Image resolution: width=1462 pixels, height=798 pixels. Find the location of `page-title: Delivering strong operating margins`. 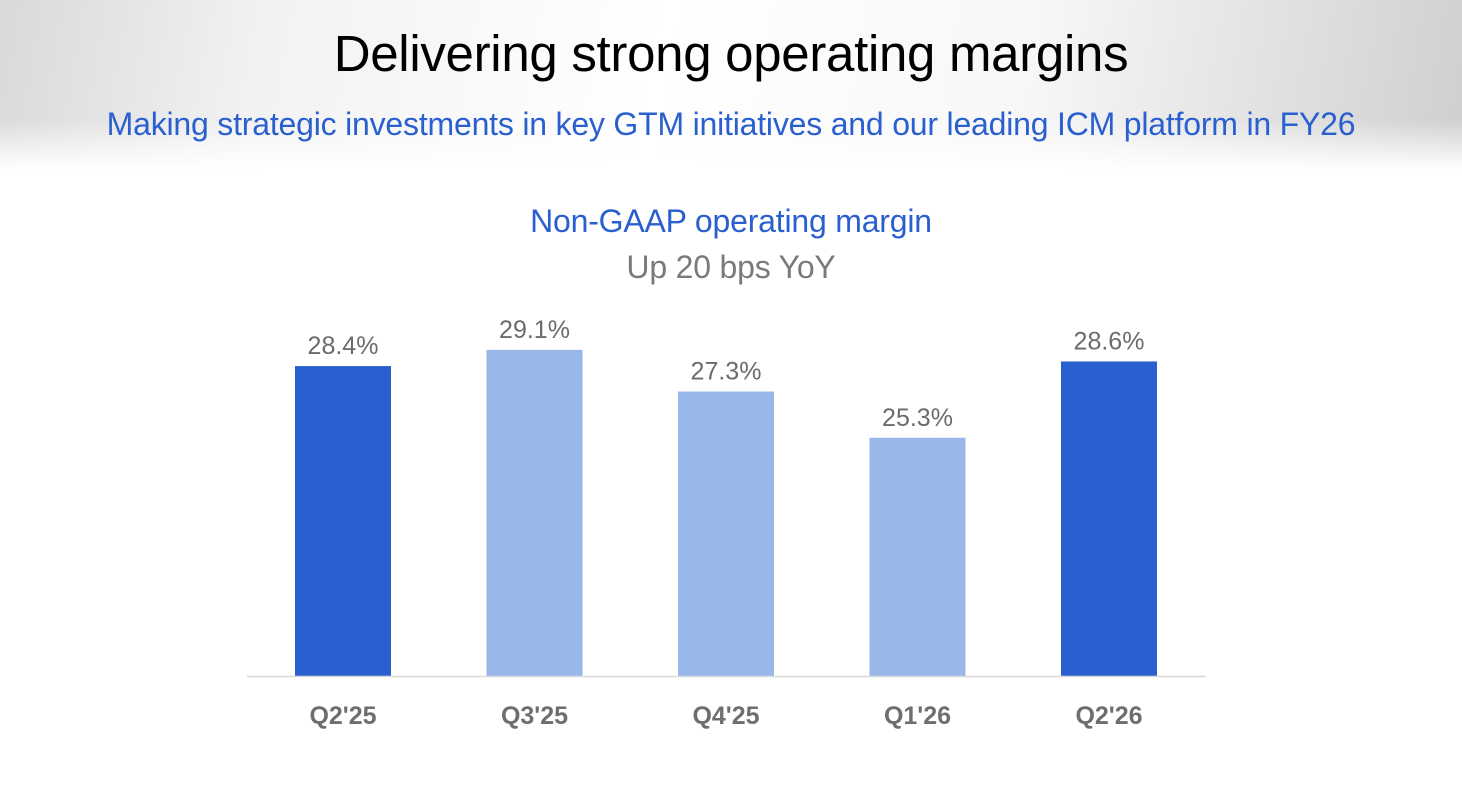

page-title: Delivering strong operating margins is located at coordinates (731, 53).